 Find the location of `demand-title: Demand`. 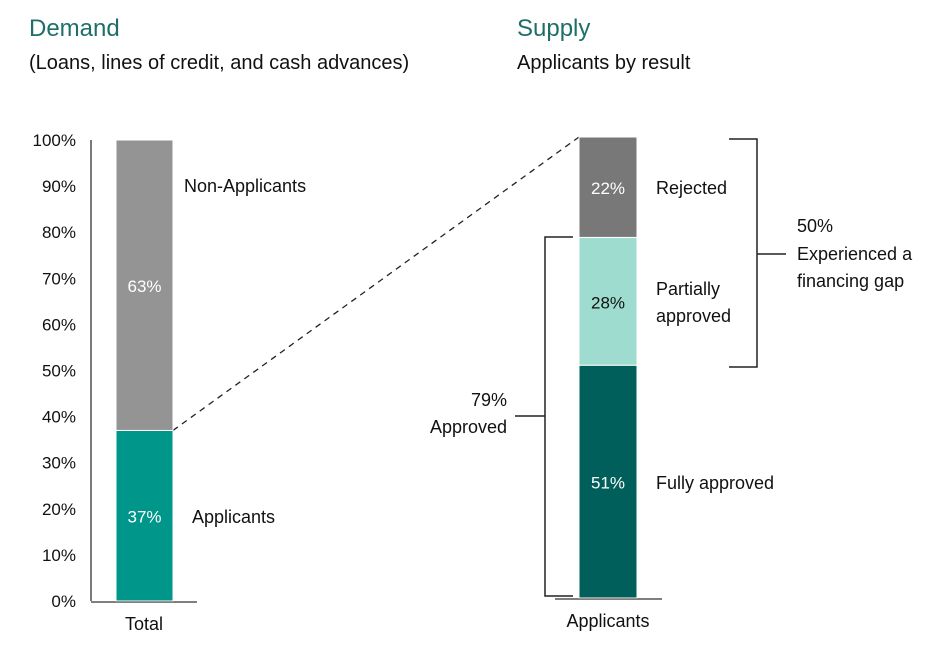

demand-title: Demand is located at coordinates (74, 28).